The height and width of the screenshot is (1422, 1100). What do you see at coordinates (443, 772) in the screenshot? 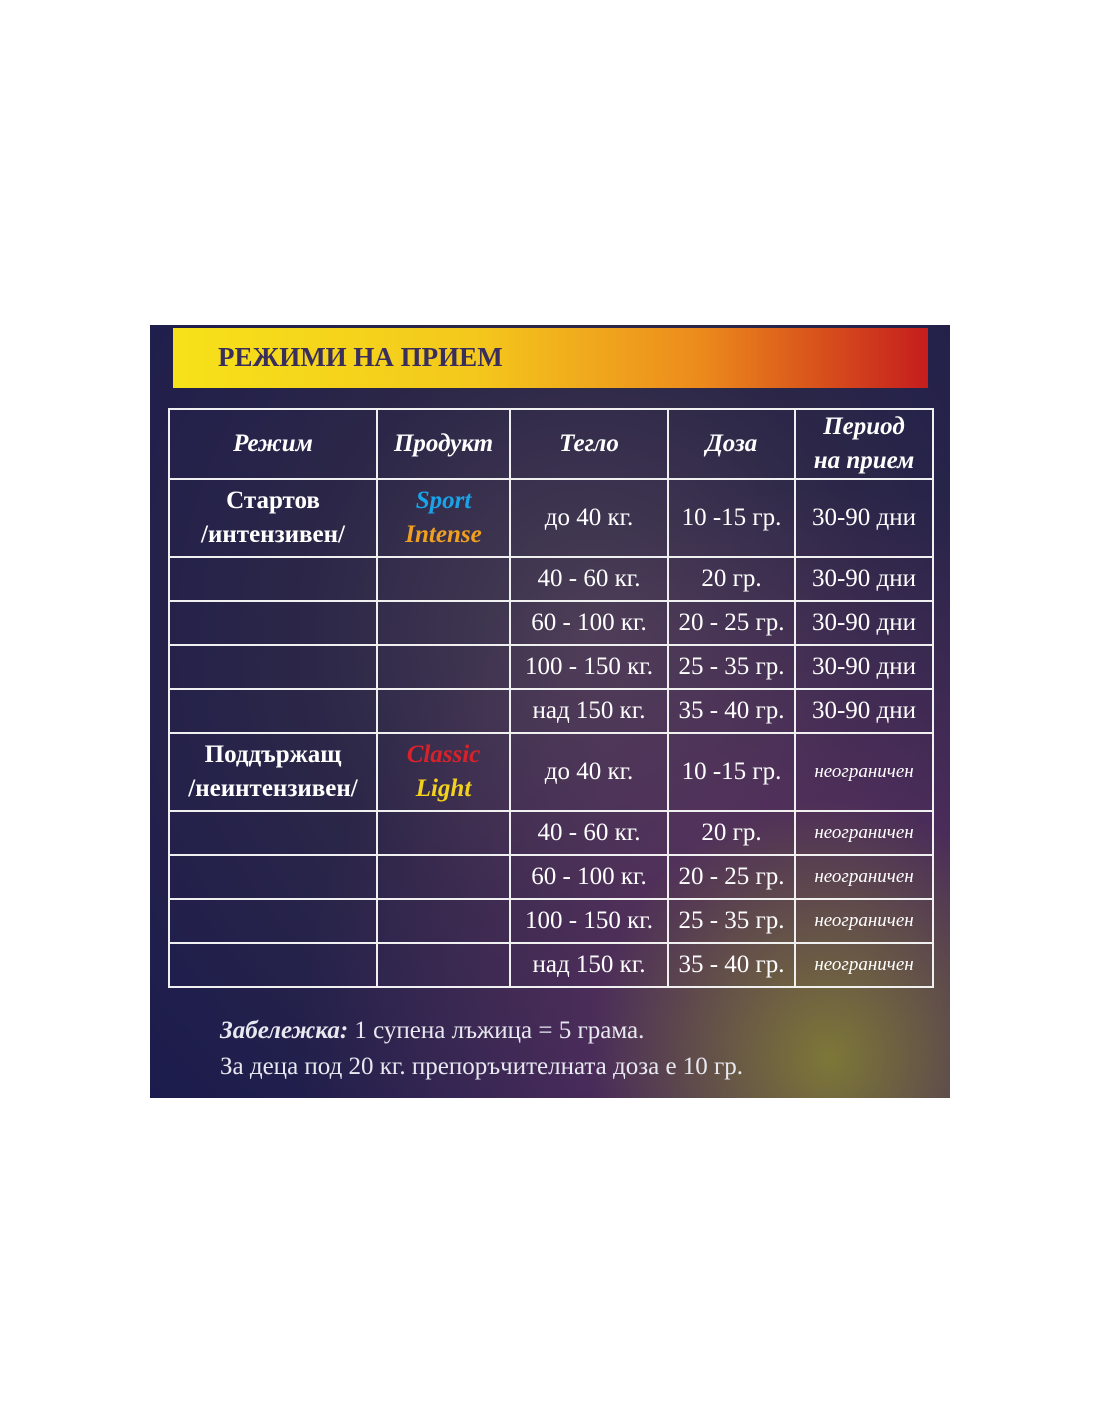
I see `cell: Classic Light` at bounding box center [443, 772].